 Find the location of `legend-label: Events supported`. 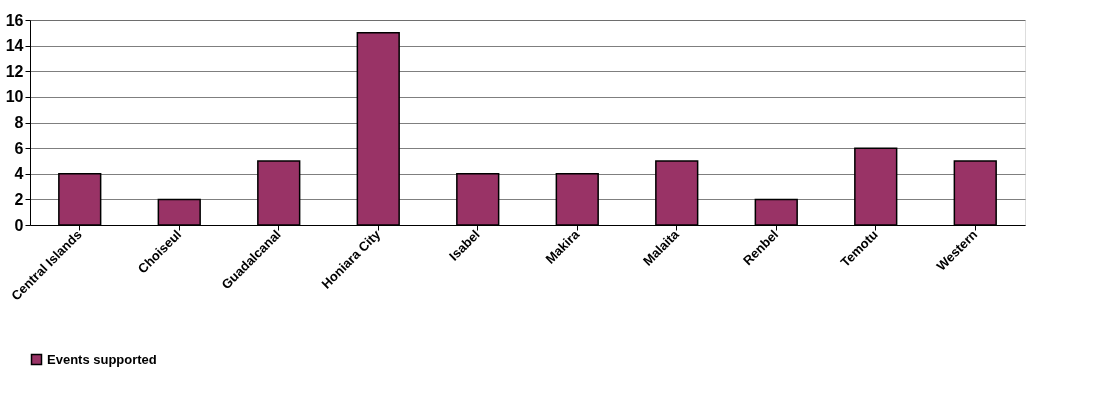

legend-label: Events supported is located at coordinates (102, 359).